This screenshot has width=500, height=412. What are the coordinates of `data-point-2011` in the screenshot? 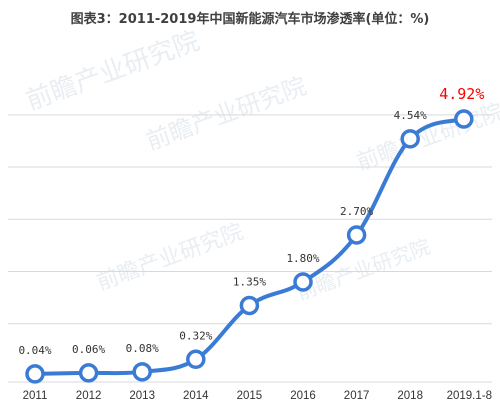 It's located at (35, 374).